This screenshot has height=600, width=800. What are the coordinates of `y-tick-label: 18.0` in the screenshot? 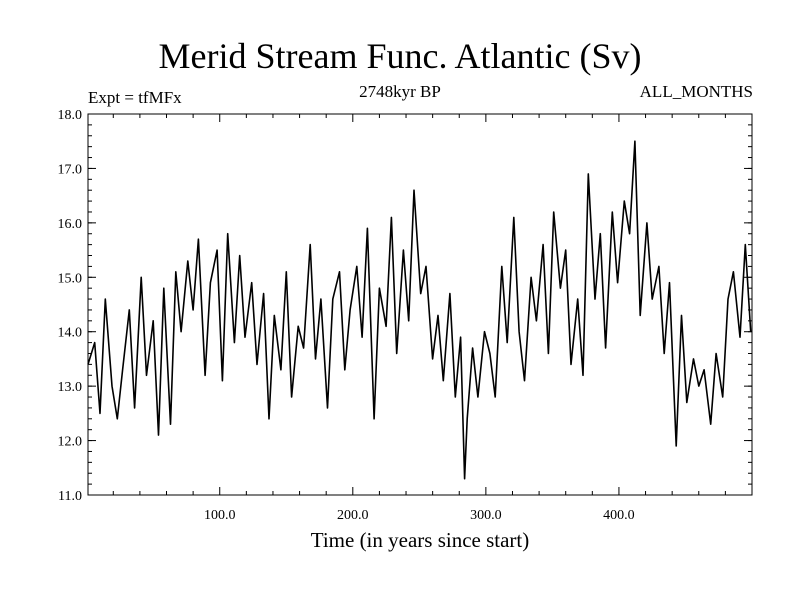 It's located at (70, 115).